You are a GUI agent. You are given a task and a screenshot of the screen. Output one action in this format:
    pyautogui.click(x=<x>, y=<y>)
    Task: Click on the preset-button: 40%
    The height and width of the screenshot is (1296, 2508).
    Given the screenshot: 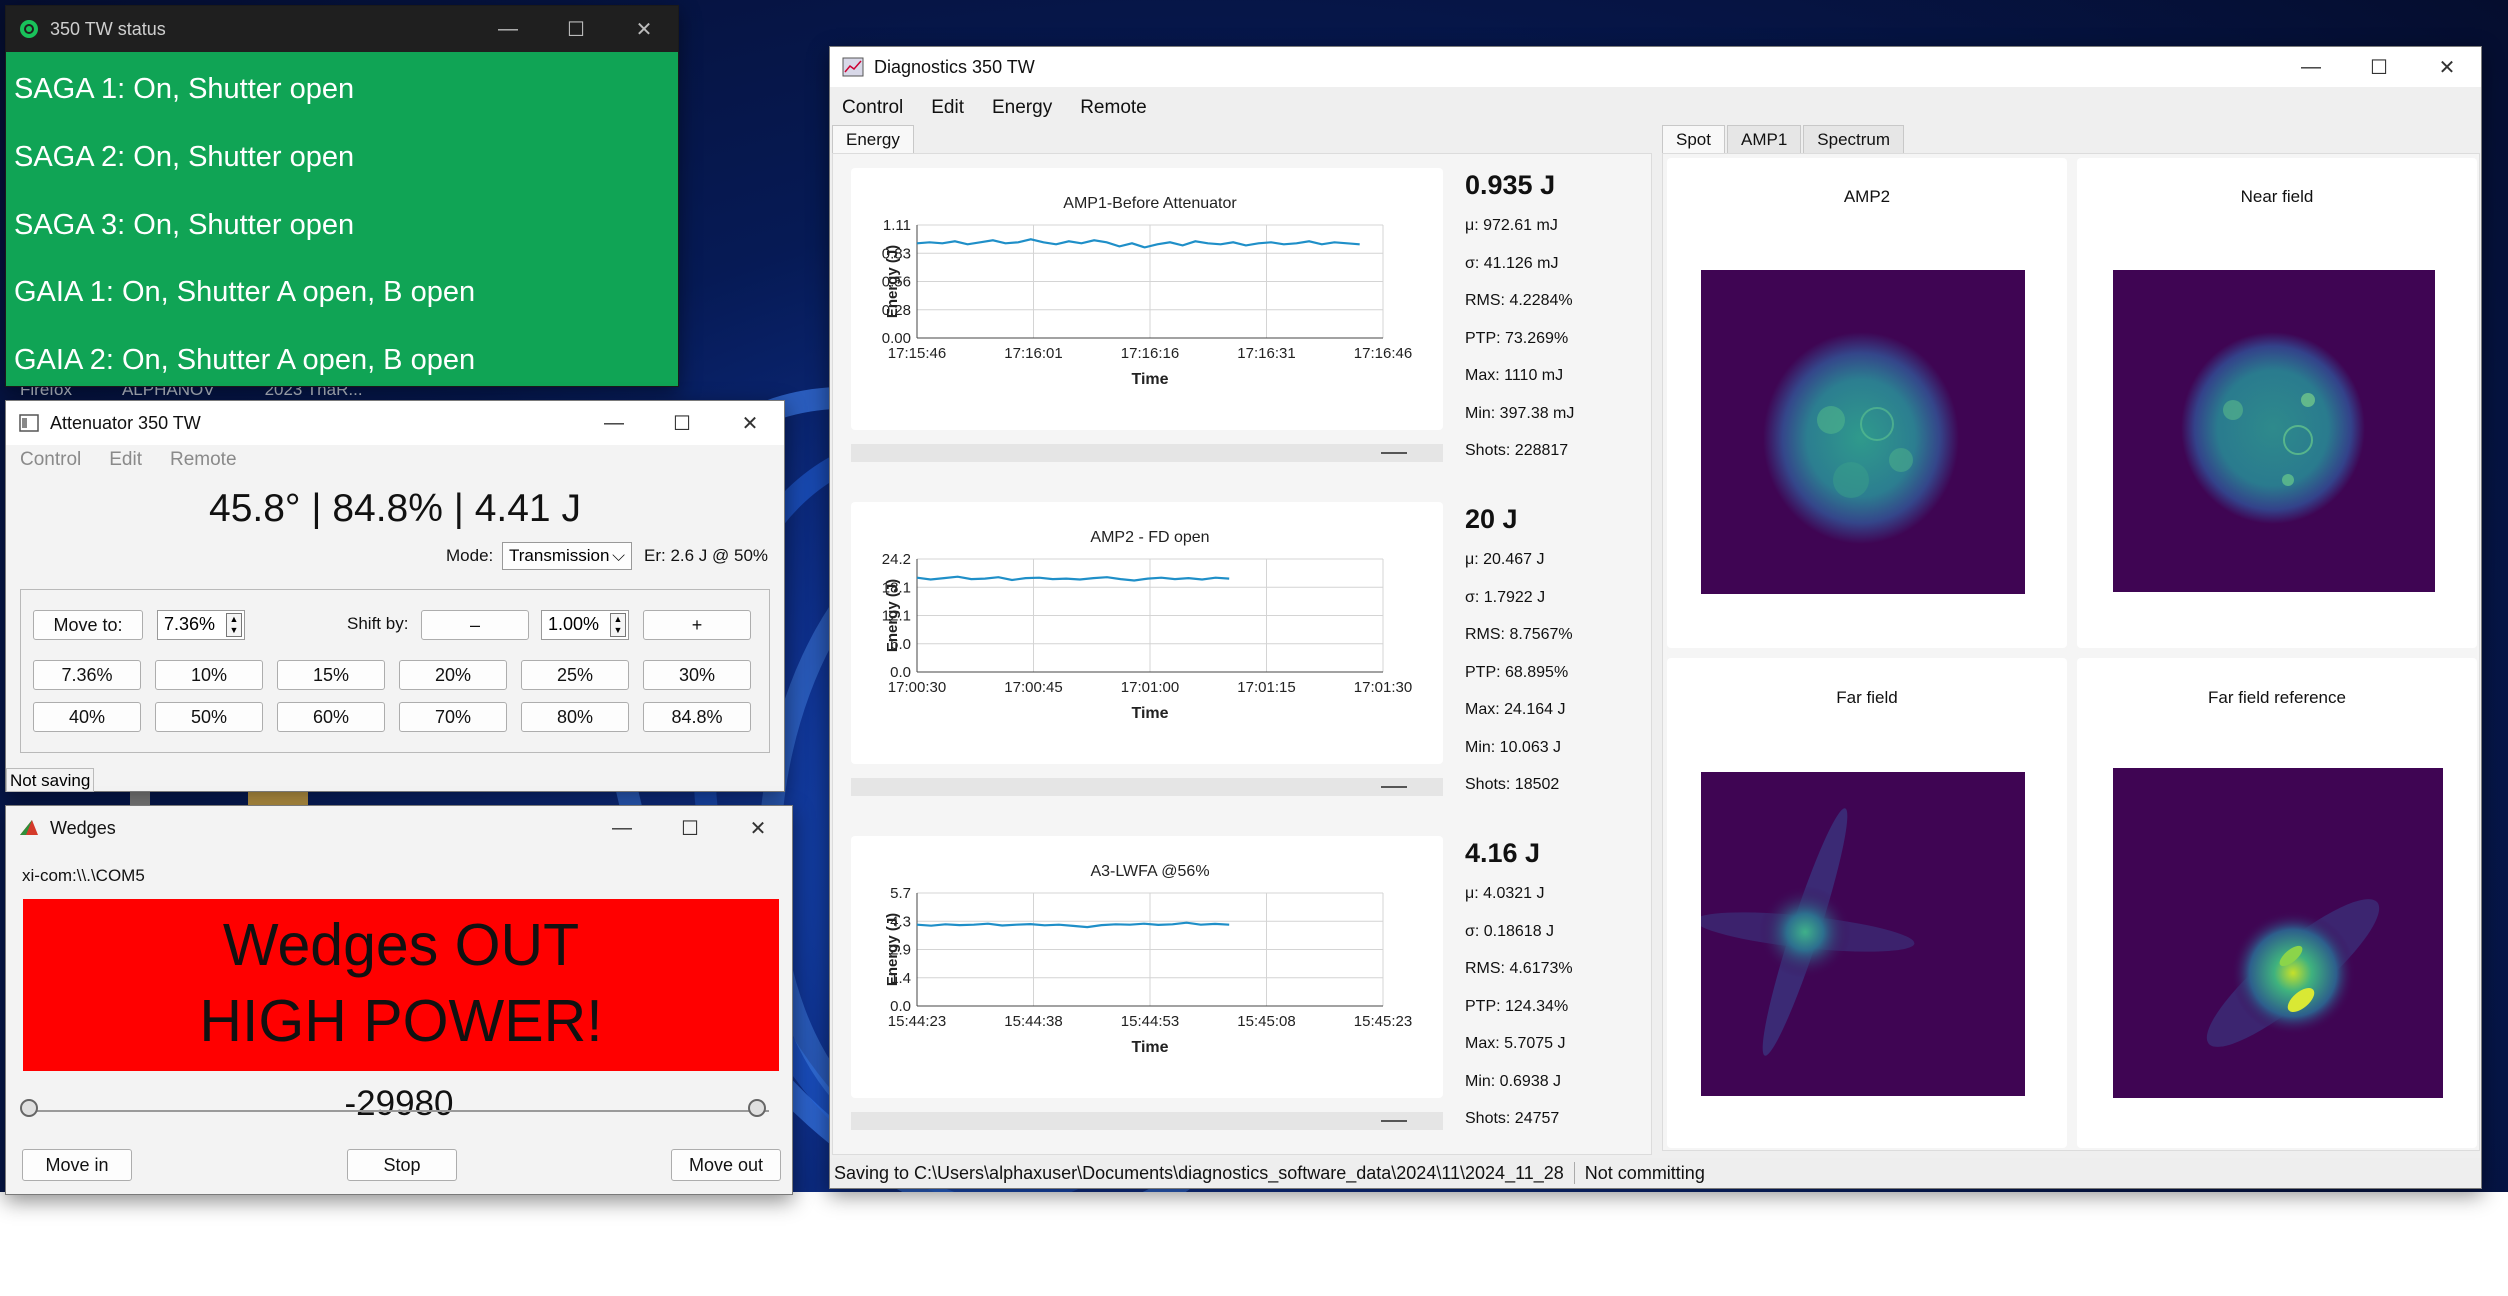 What is the action you would take?
    pyautogui.click(x=87, y=717)
    